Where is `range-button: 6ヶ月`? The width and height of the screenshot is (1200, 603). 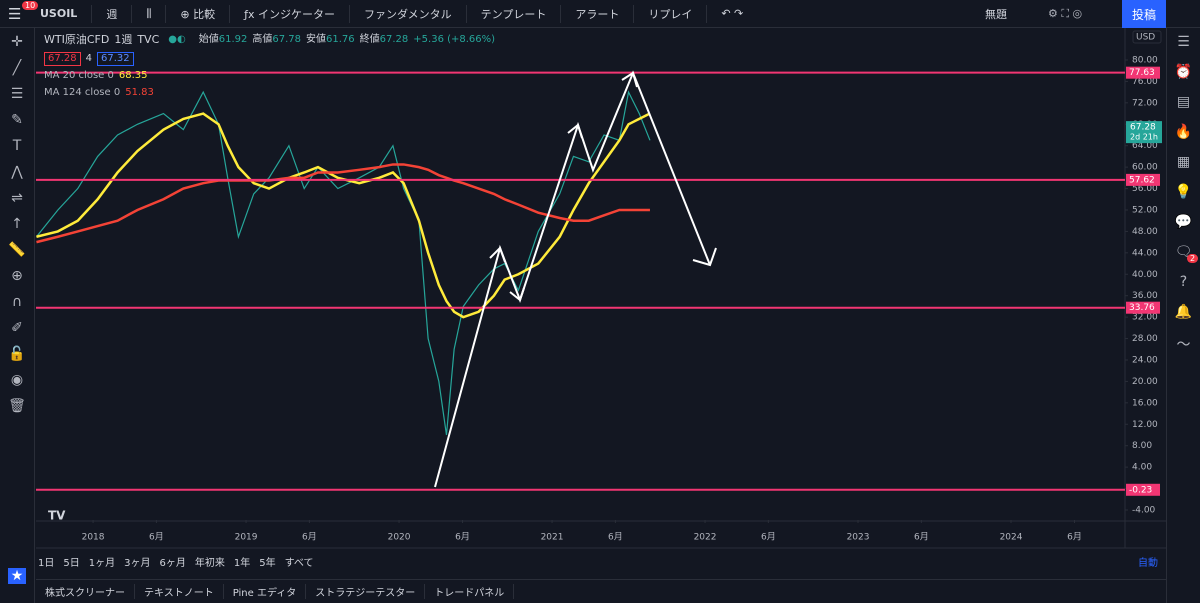 range-button: 6ヶ月 is located at coordinates (172, 563).